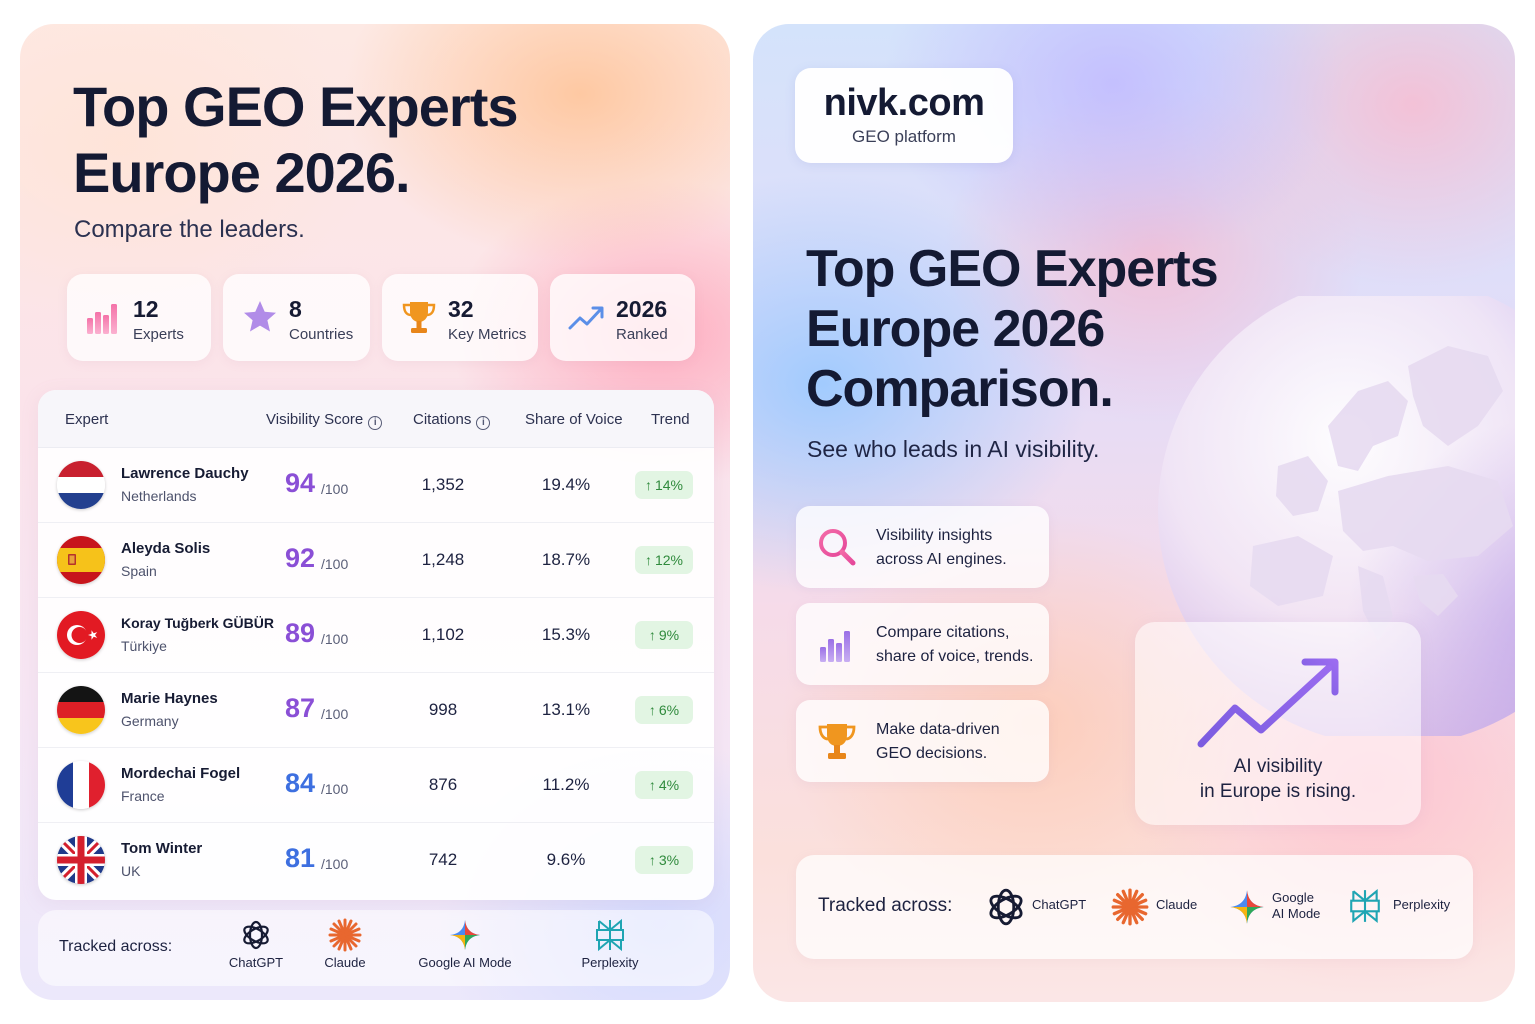 The width and height of the screenshot is (1535, 1024). I want to click on brand-logo: nivk.com GEO platform, so click(904, 115).